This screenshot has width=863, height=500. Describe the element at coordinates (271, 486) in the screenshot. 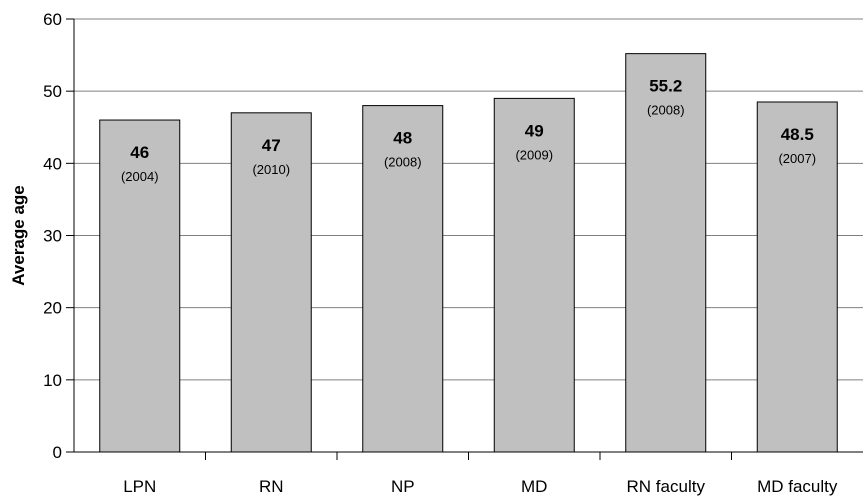

I see `x-category-label: RN` at that location.